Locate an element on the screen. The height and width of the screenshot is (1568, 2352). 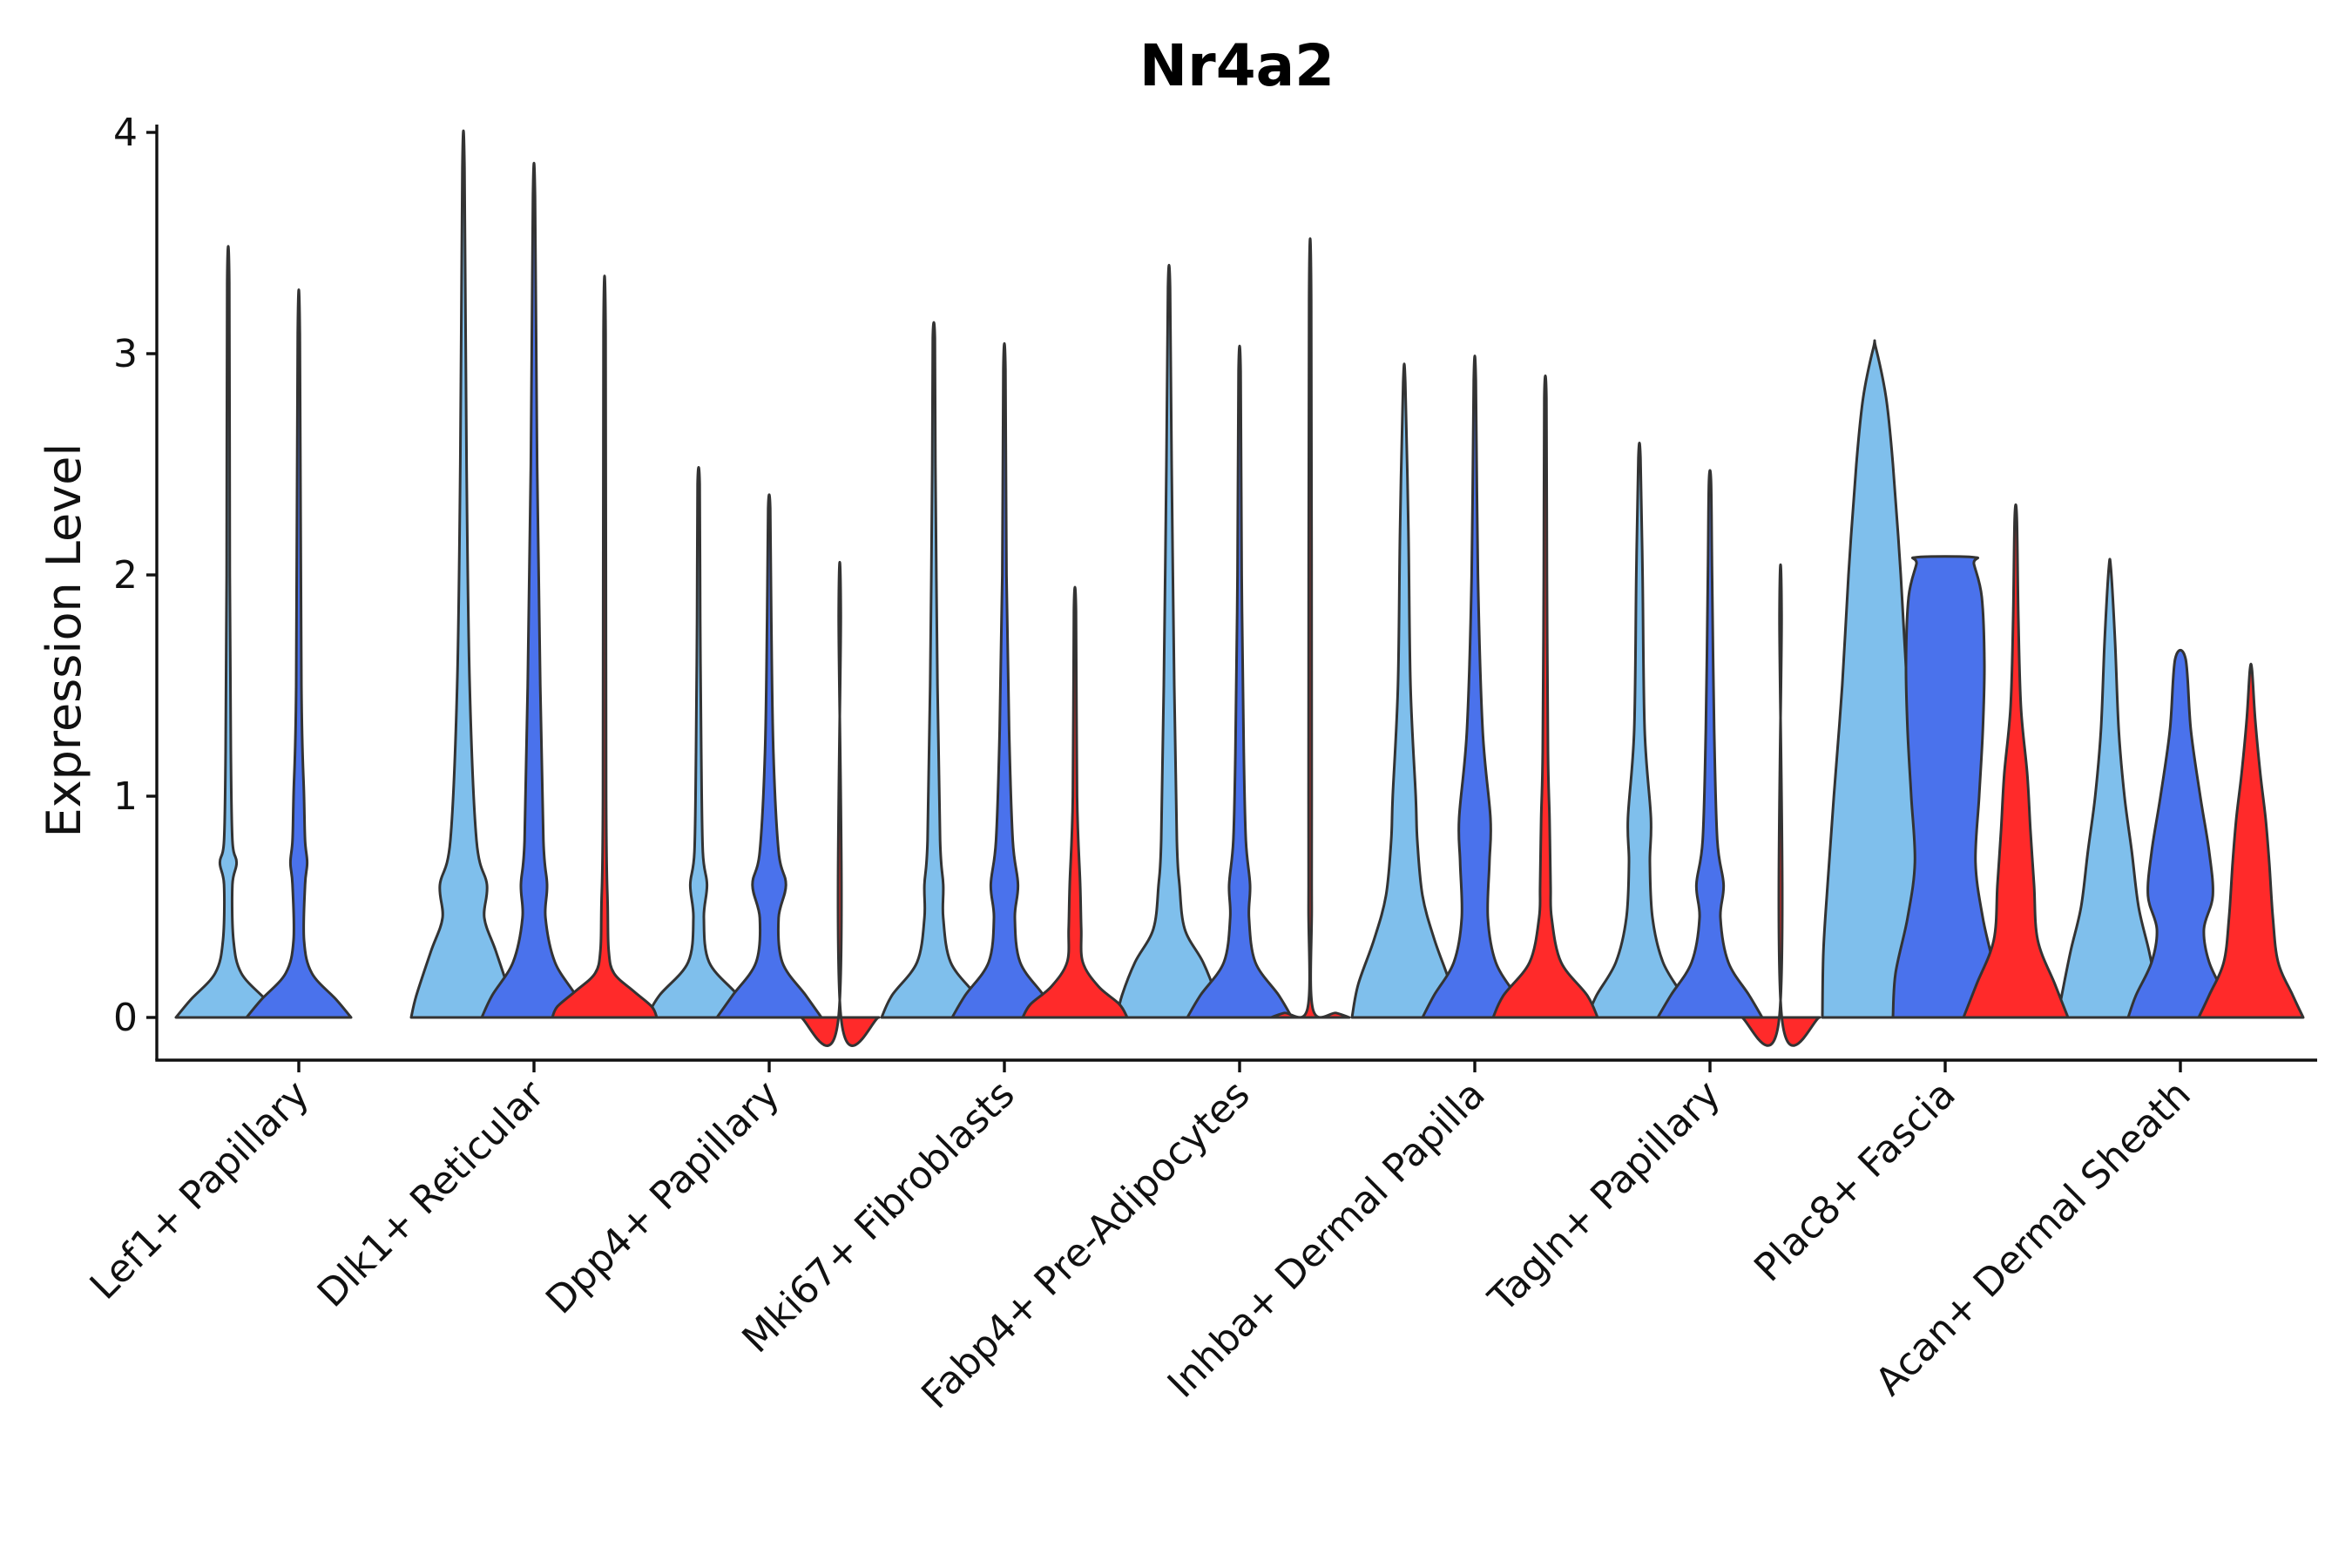
x-tick-label-plac8-fascia: Plac8+ Fascia is located at coordinates (1855, 1182).